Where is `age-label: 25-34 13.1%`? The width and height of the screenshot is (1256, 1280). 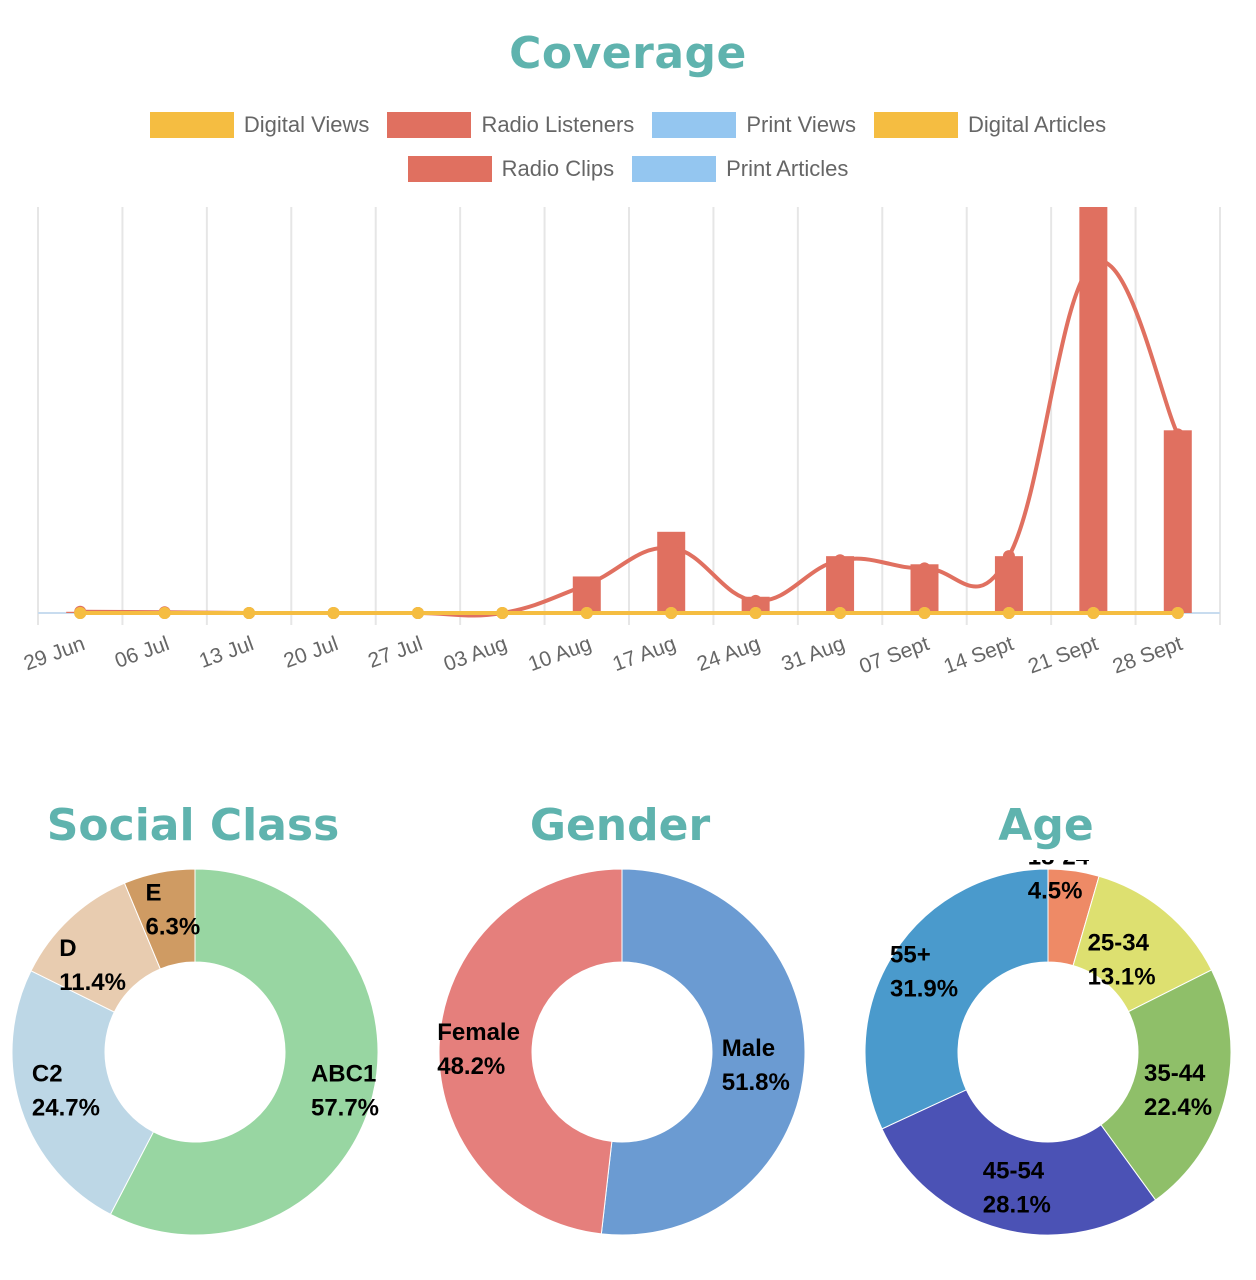 age-label: 25-34 13.1% is located at coordinates (1122, 959).